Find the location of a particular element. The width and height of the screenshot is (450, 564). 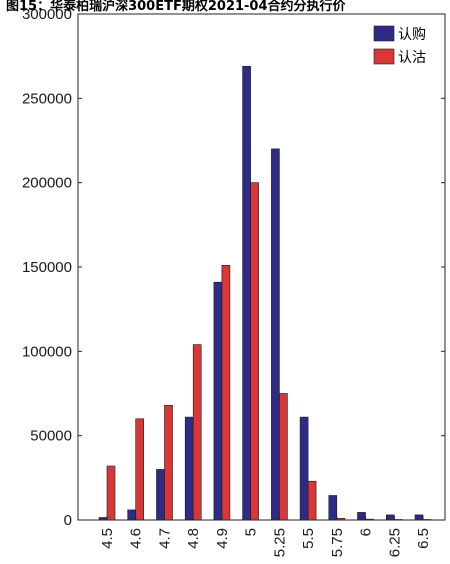

y-tick-label: 100000 is located at coordinates (47, 351).